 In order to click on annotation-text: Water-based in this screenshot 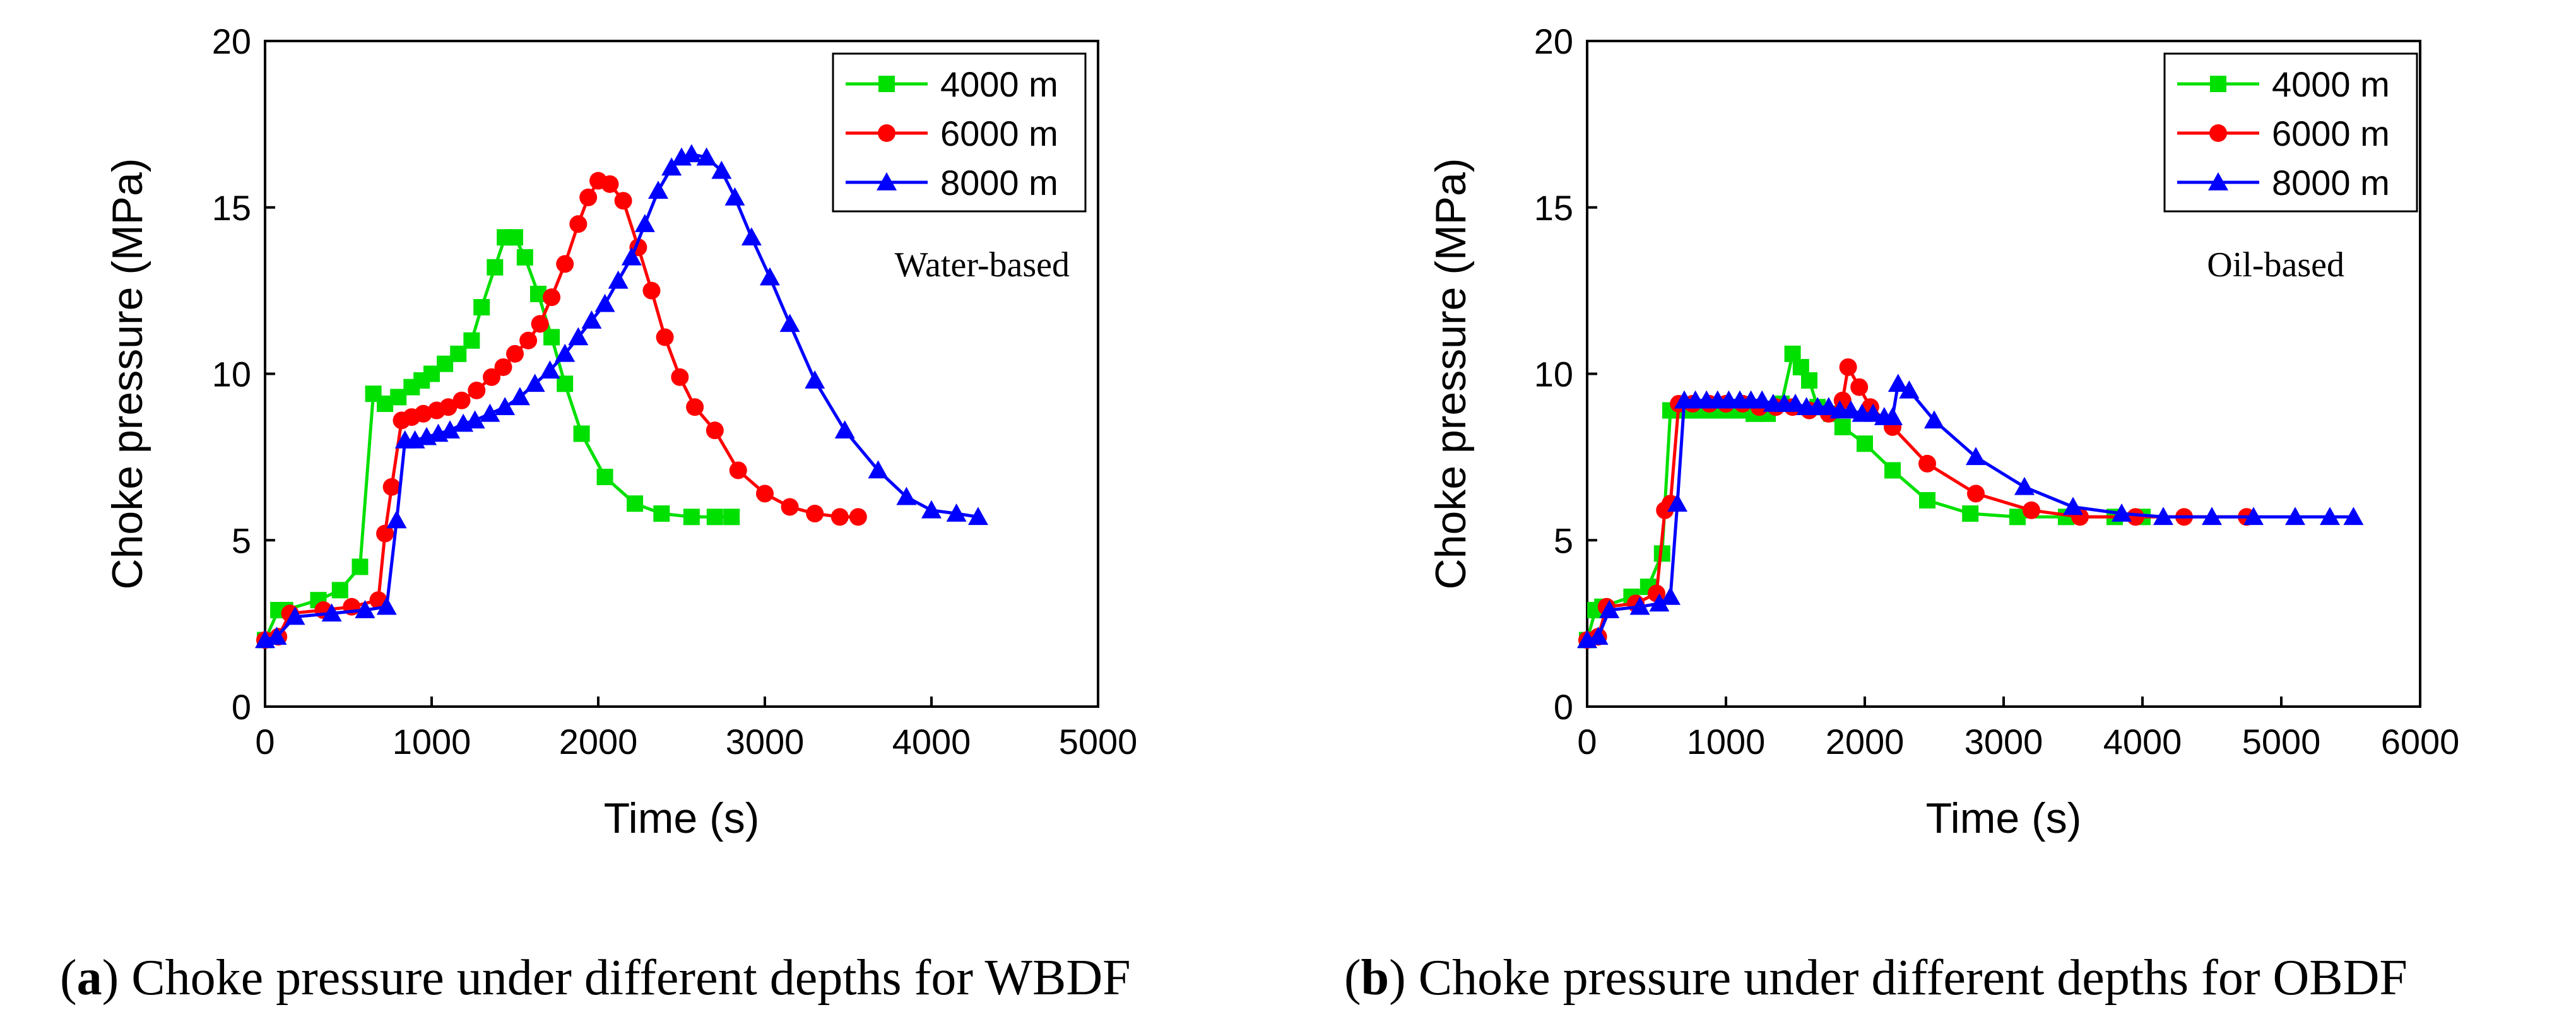, I will do `click(983, 265)`.